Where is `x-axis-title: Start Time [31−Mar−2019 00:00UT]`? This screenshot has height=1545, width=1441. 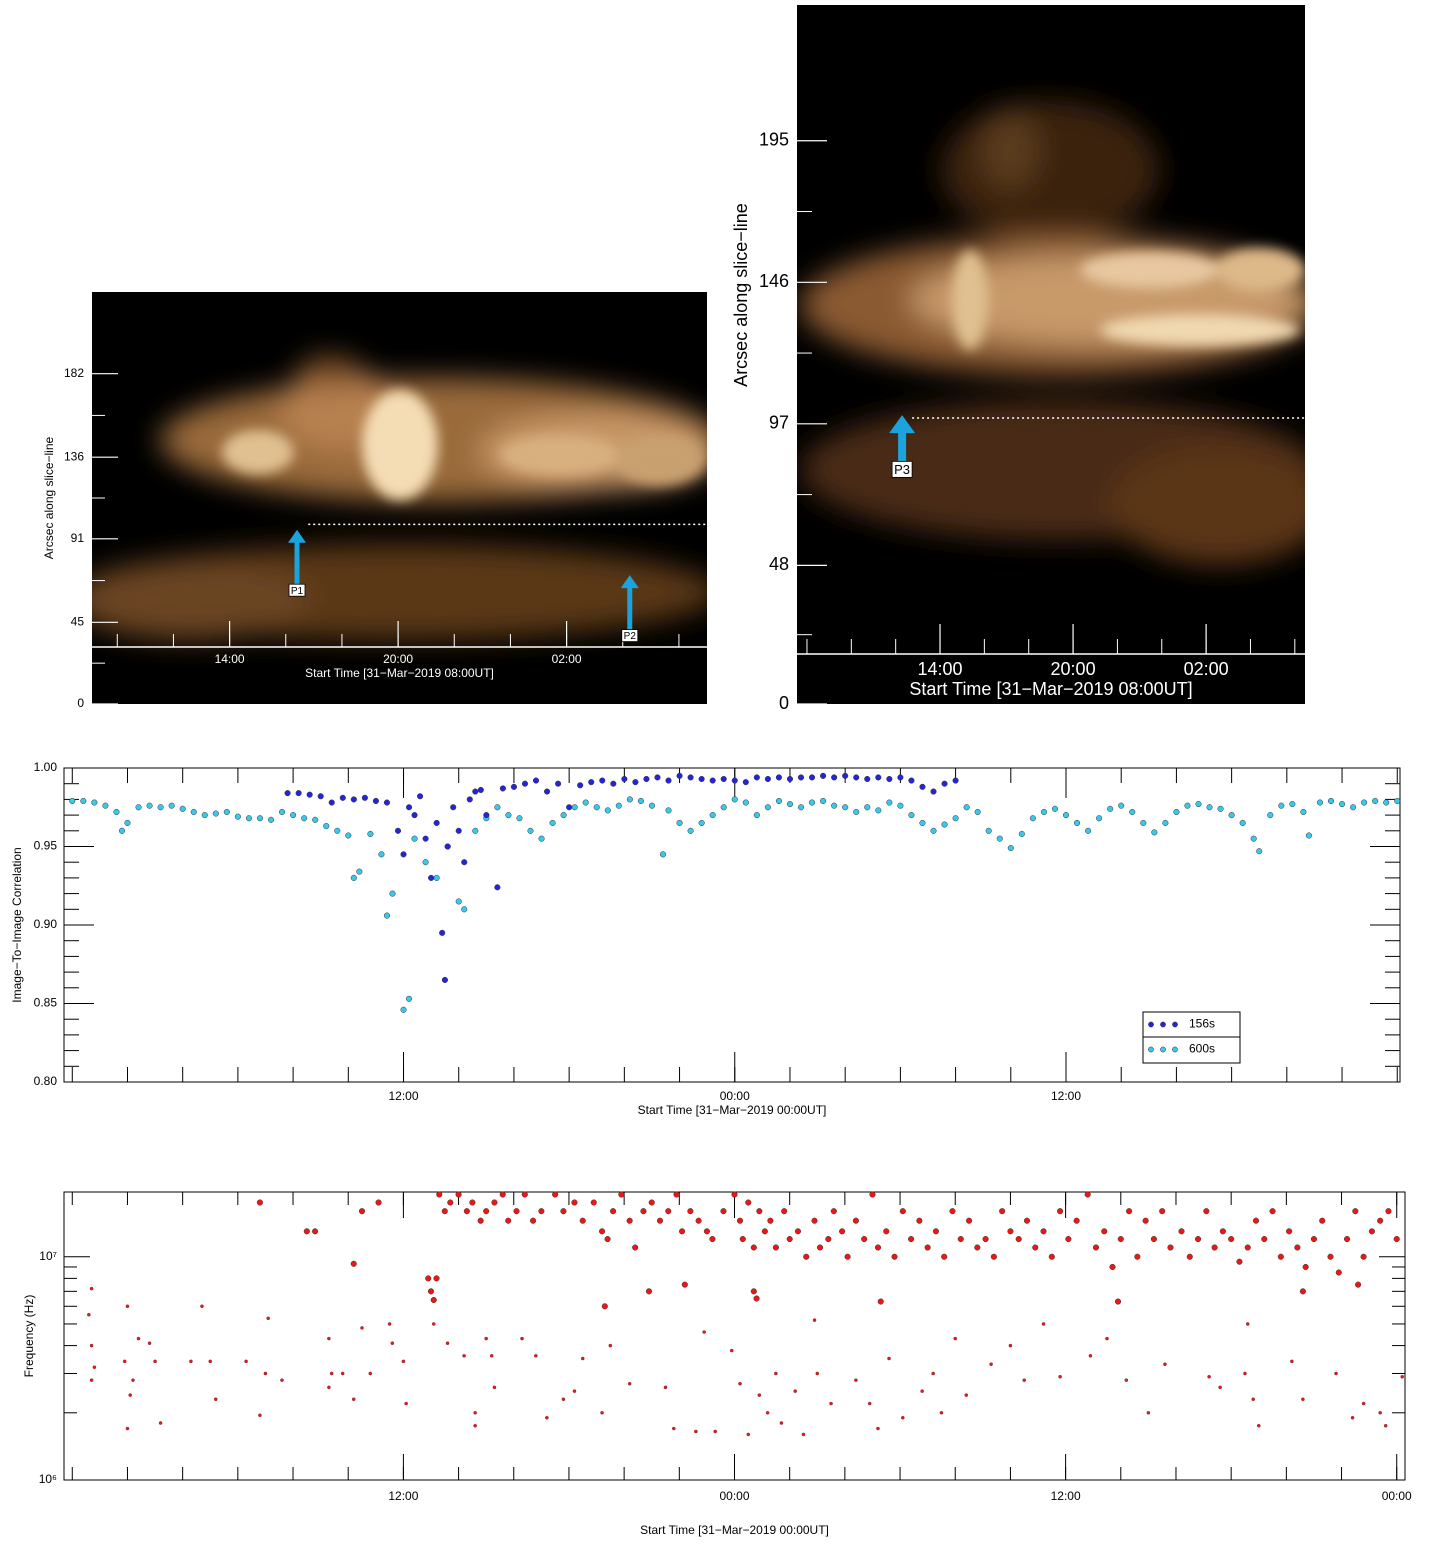
x-axis-title: Start Time [31−Mar−2019 00:00UT] is located at coordinates (734, 1530).